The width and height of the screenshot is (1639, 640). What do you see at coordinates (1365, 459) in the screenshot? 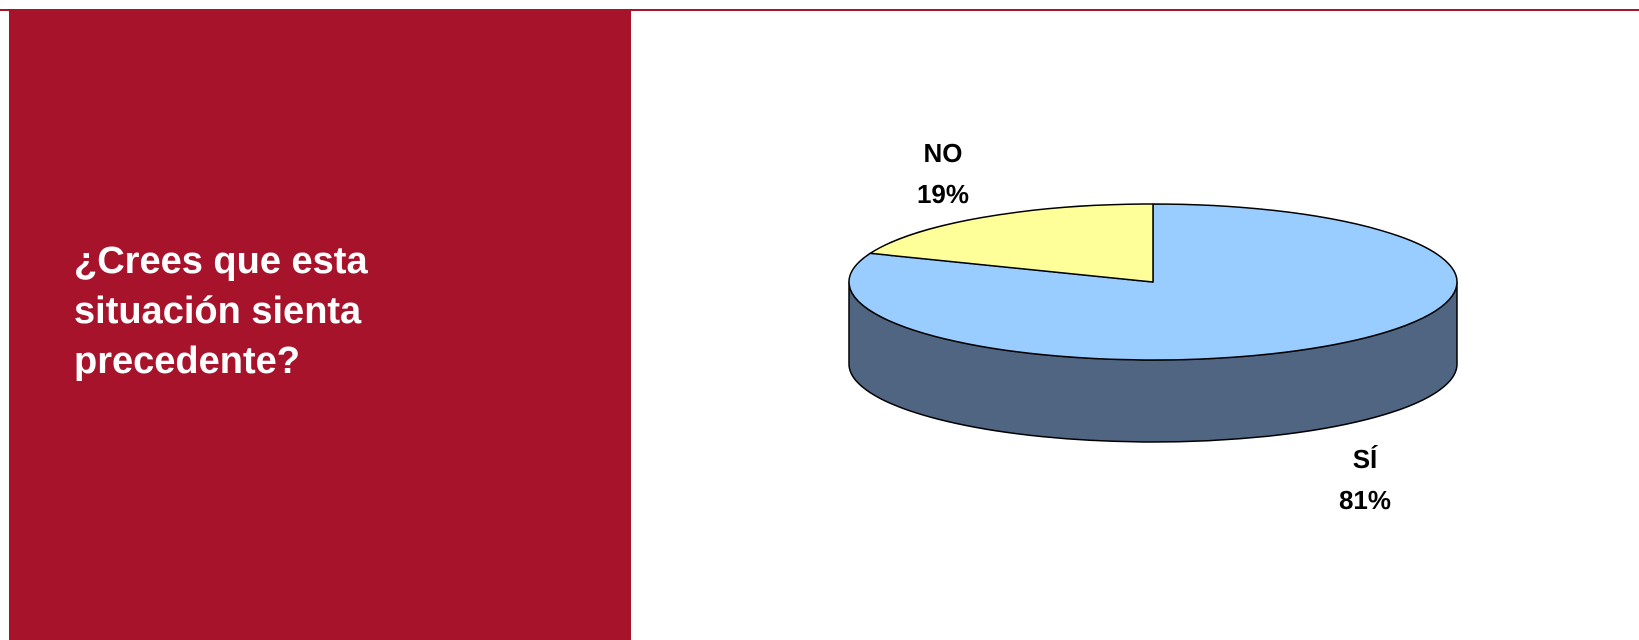
I see `label-si: SÍ` at bounding box center [1365, 459].